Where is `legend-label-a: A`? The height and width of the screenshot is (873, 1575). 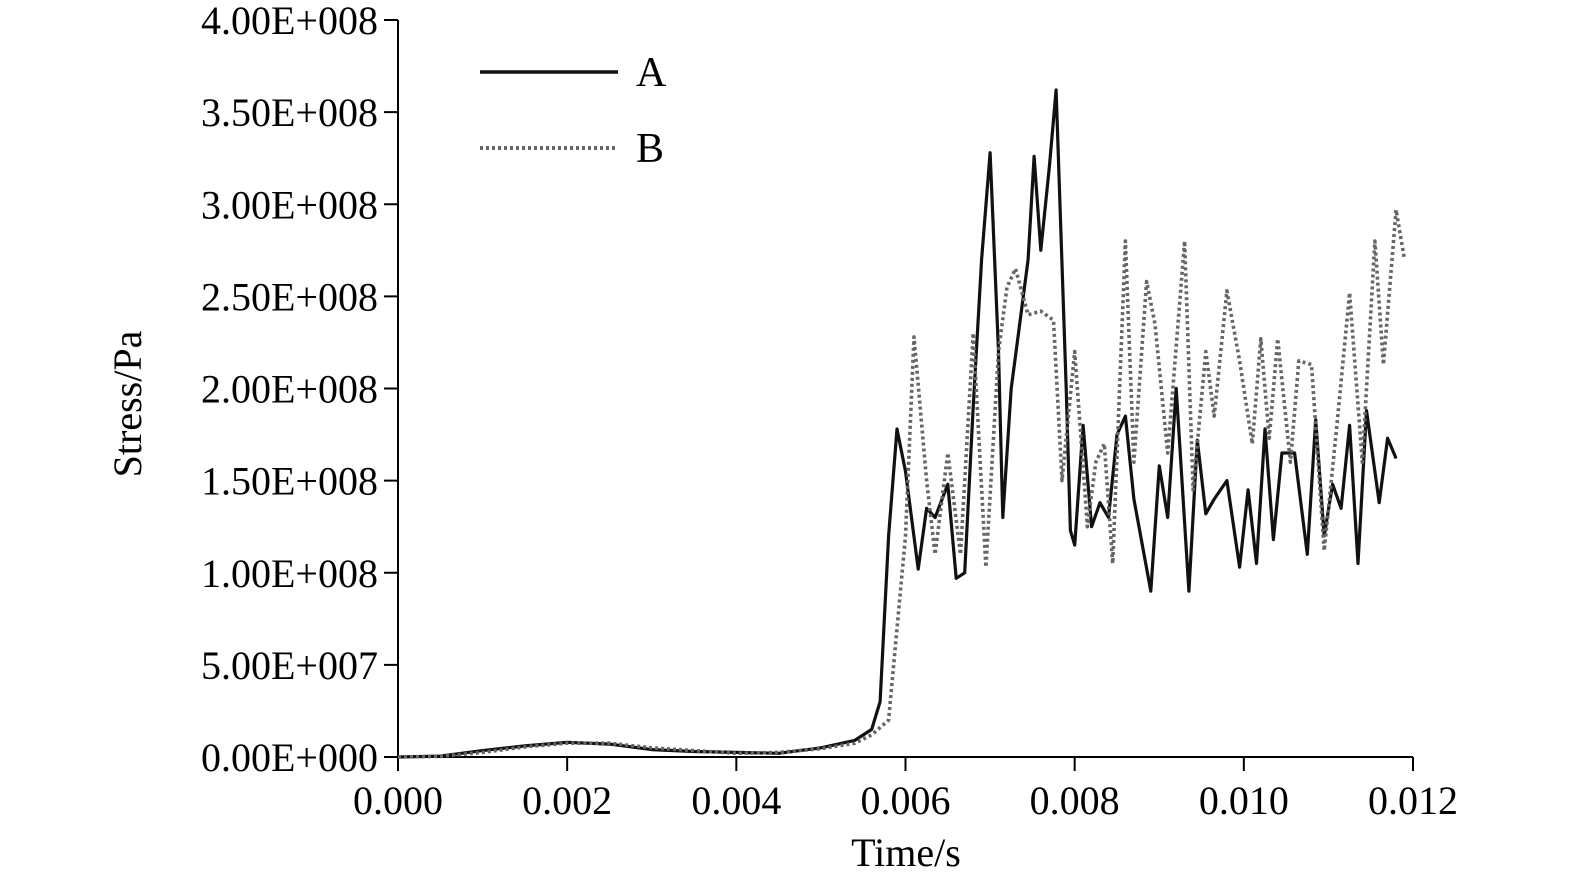 legend-label-a: A is located at coordinates (651, 73).